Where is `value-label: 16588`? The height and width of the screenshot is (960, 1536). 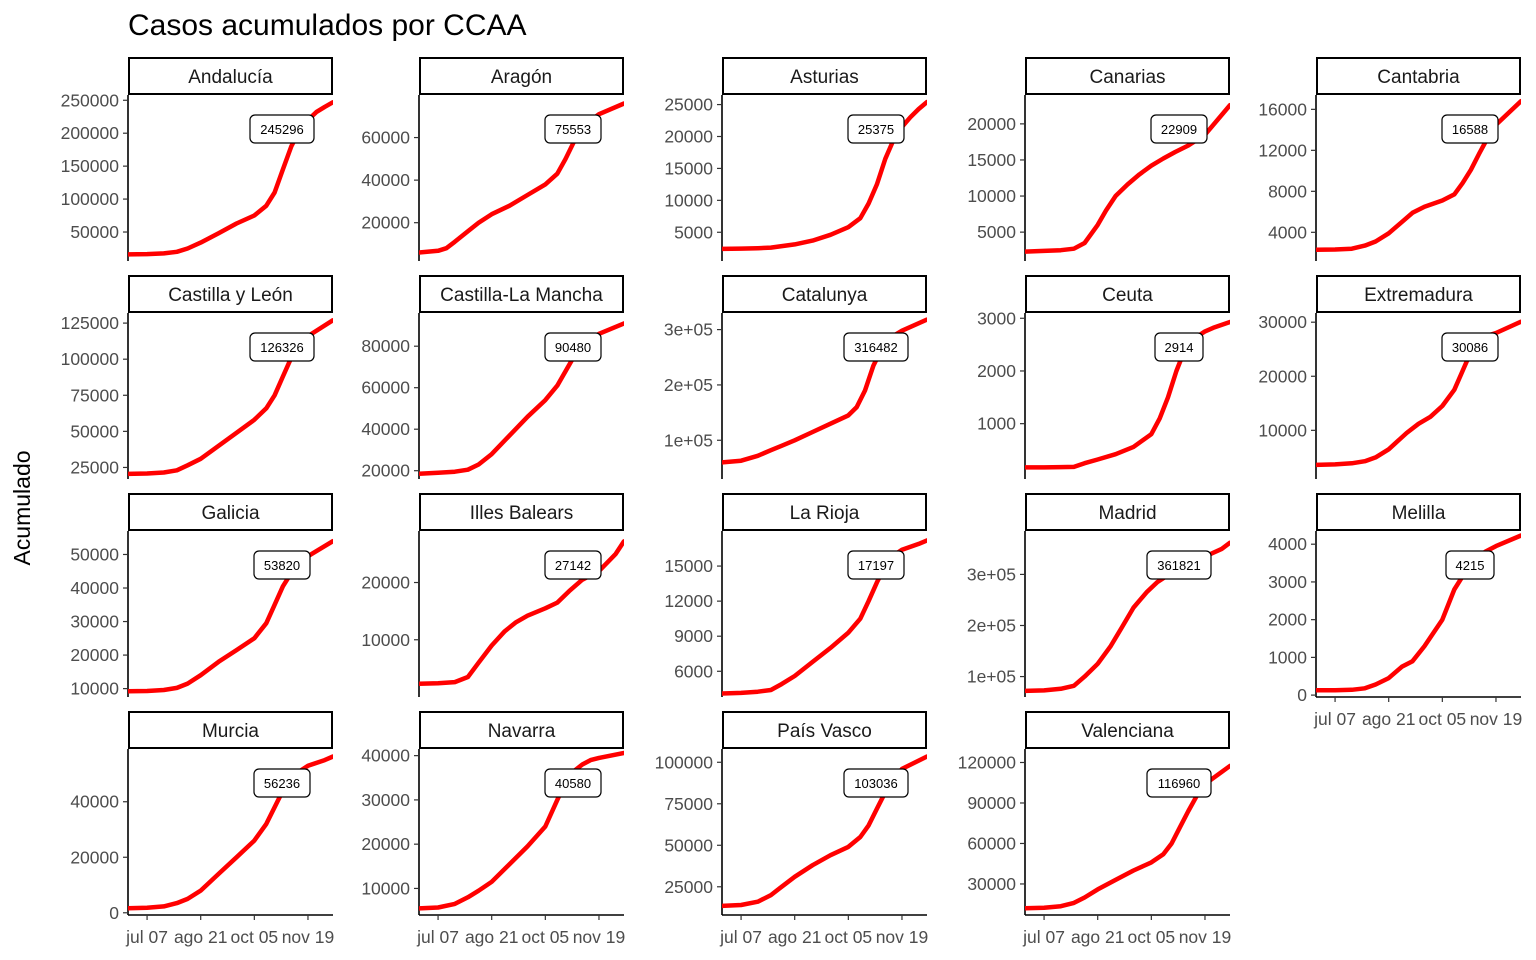
value-label: 16588 is located at coordinates (1470, 129).